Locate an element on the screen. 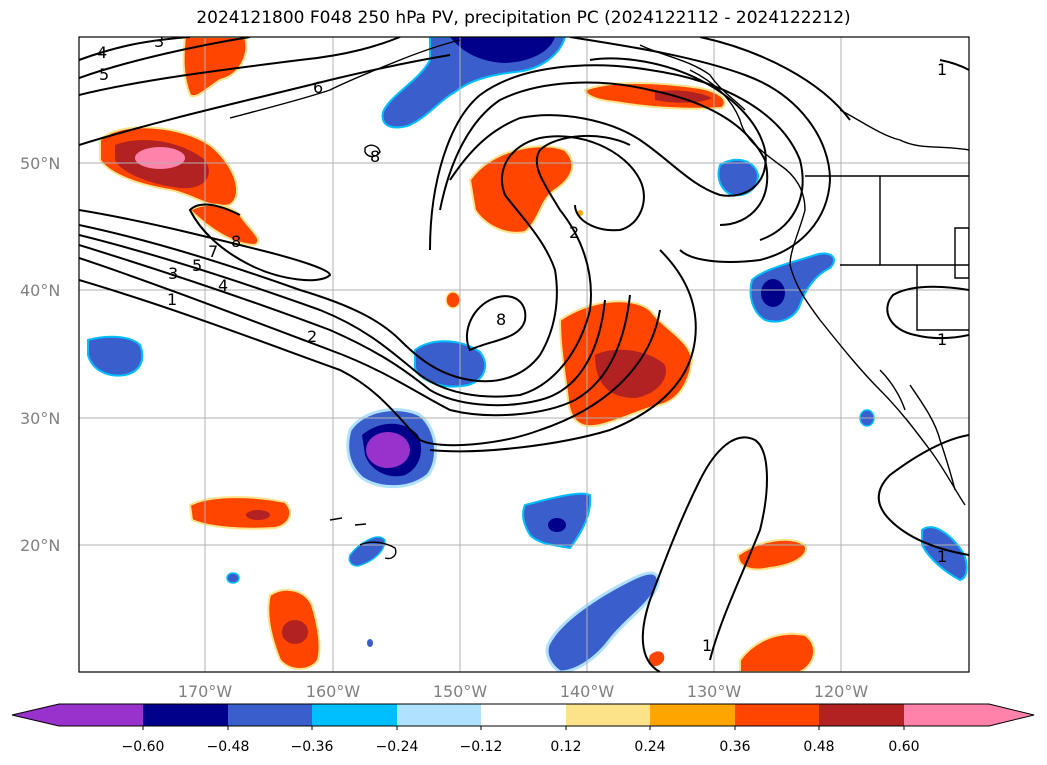 The image size is (1047, 765). colorbar-cells is located at coordinates (523, 715).